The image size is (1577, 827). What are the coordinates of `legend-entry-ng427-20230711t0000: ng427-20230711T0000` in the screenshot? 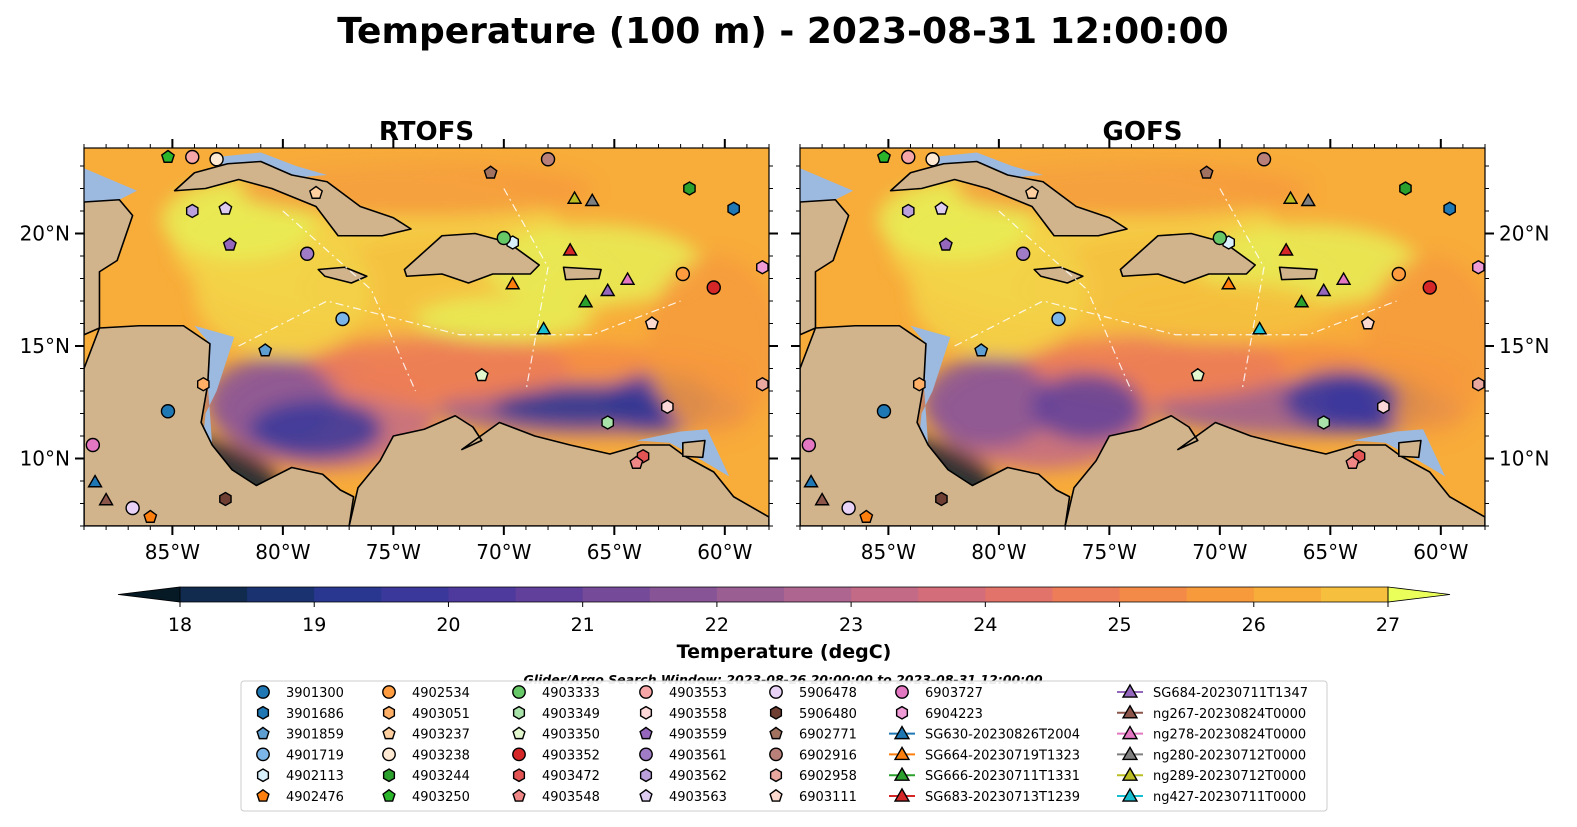 It's located at (1211, 796).